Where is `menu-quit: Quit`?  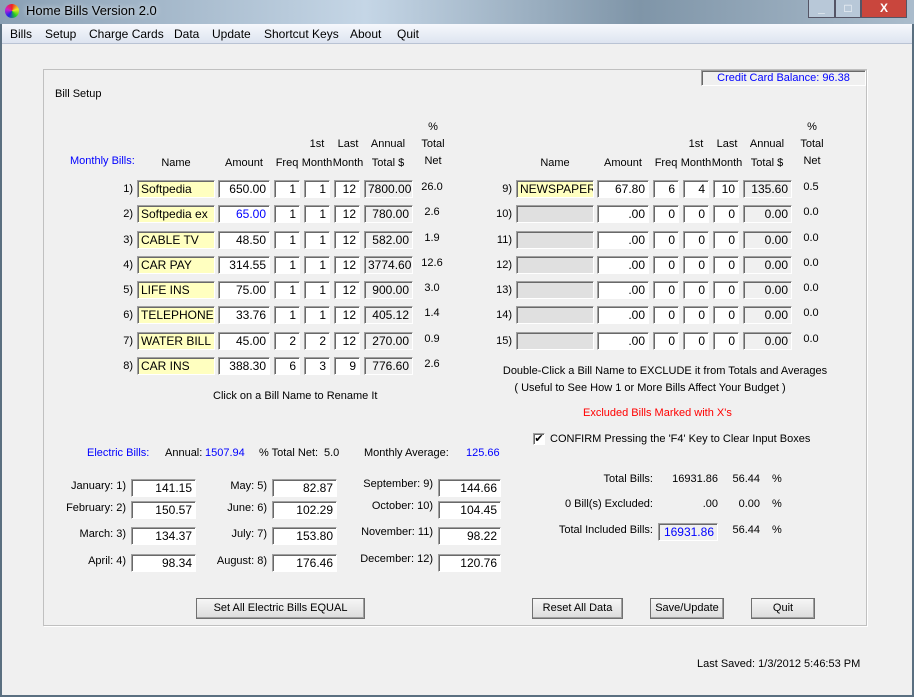
menu-quit: Quit is located at coordinates (408, 34).